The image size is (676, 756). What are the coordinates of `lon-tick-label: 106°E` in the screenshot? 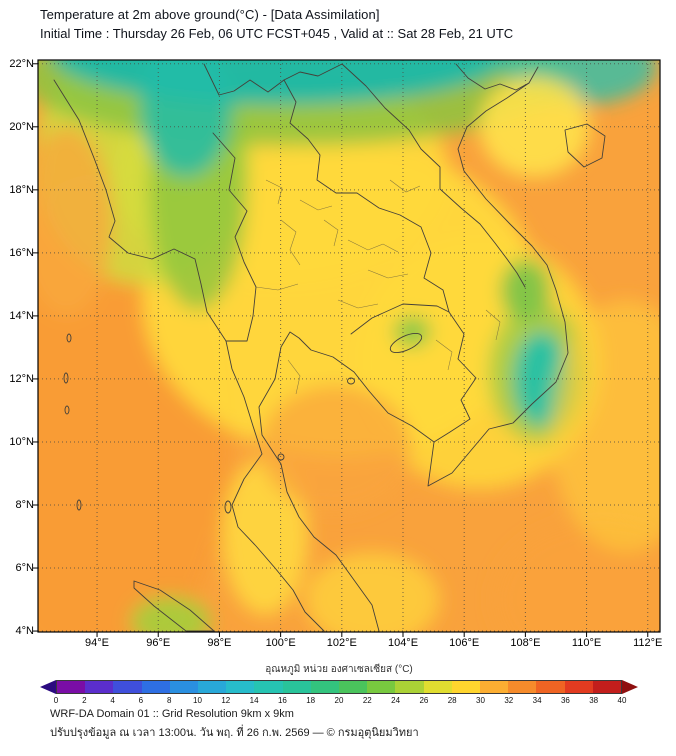 It's located at (464, 643).